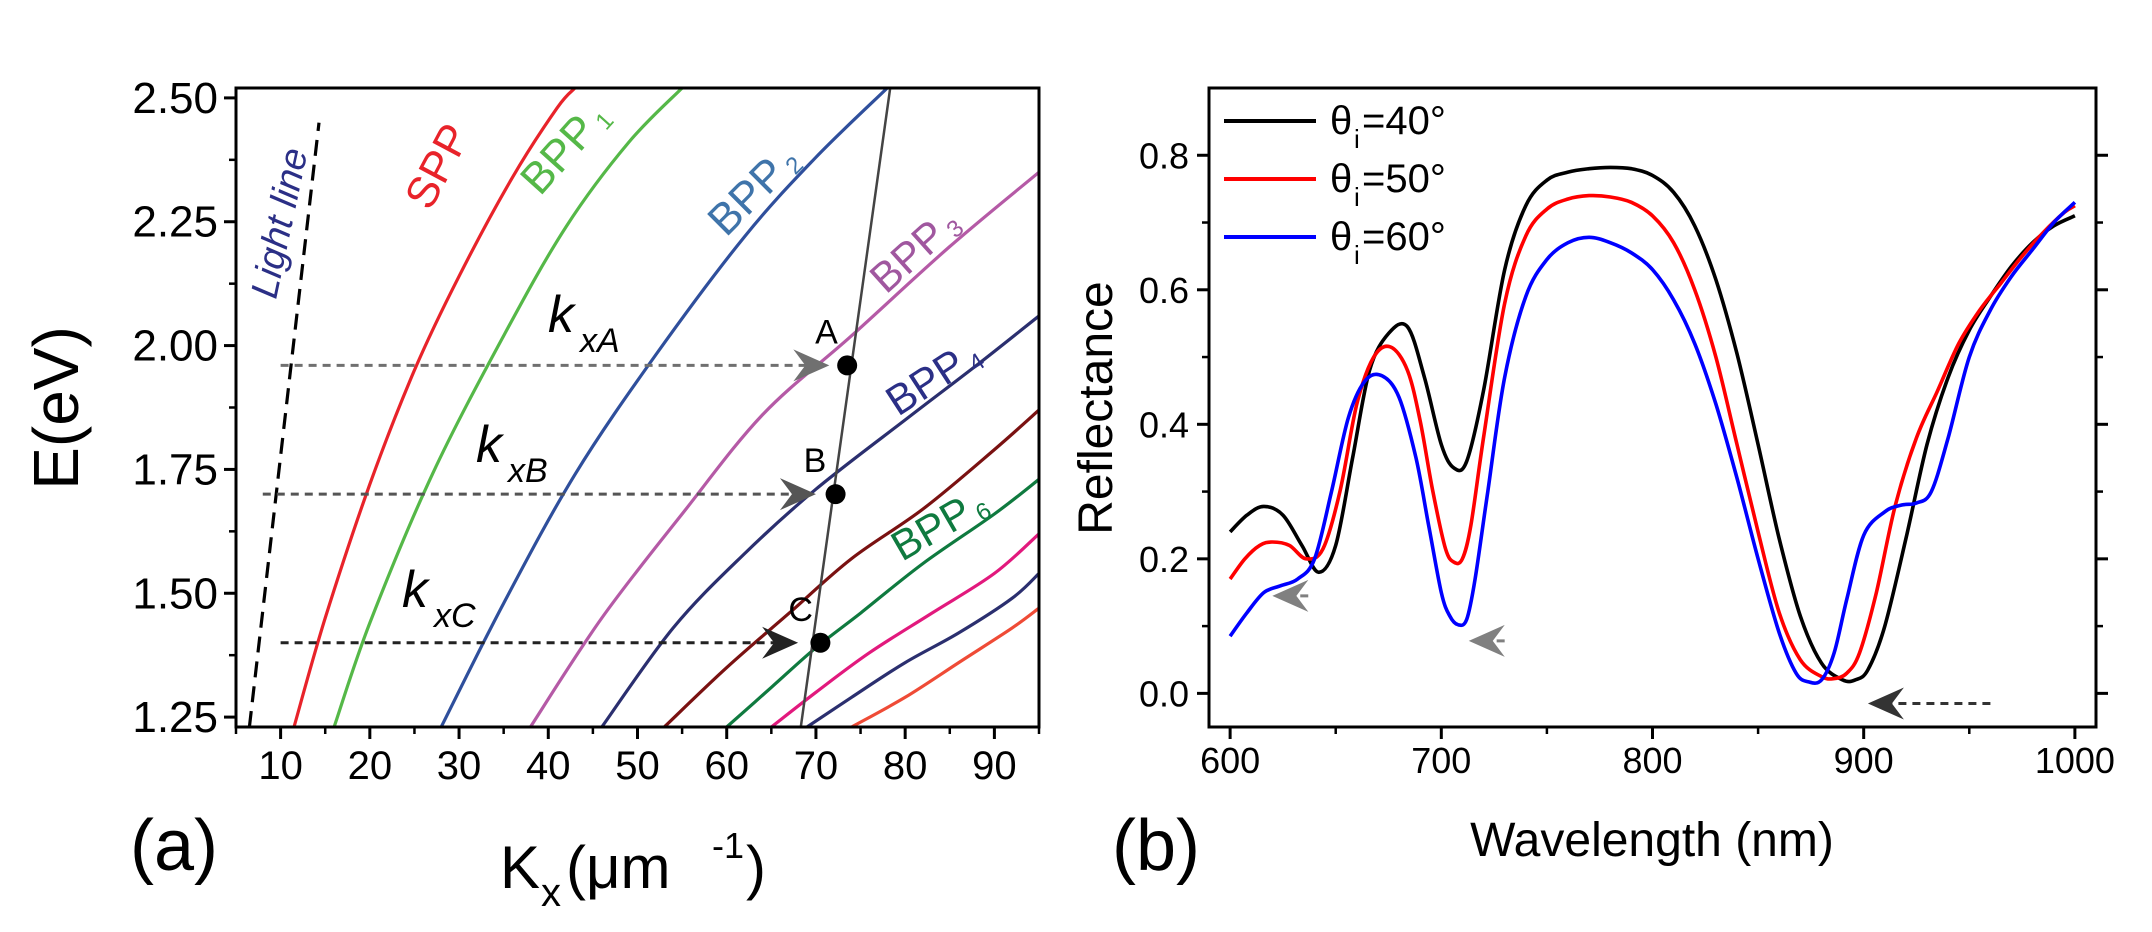 This screenshot has width=2152, height=932. What do you see at coordinates (756, 867) in the screenshot?
I see `panel-a-x-title-close: )` at bounding box center [756, 867].